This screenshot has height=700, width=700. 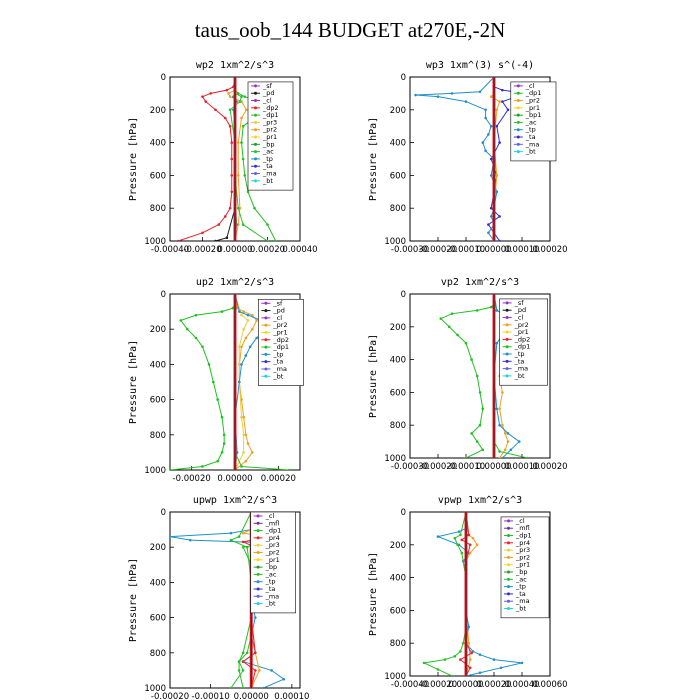 I want to click on series-line-ac, so click(x=248, y=159).